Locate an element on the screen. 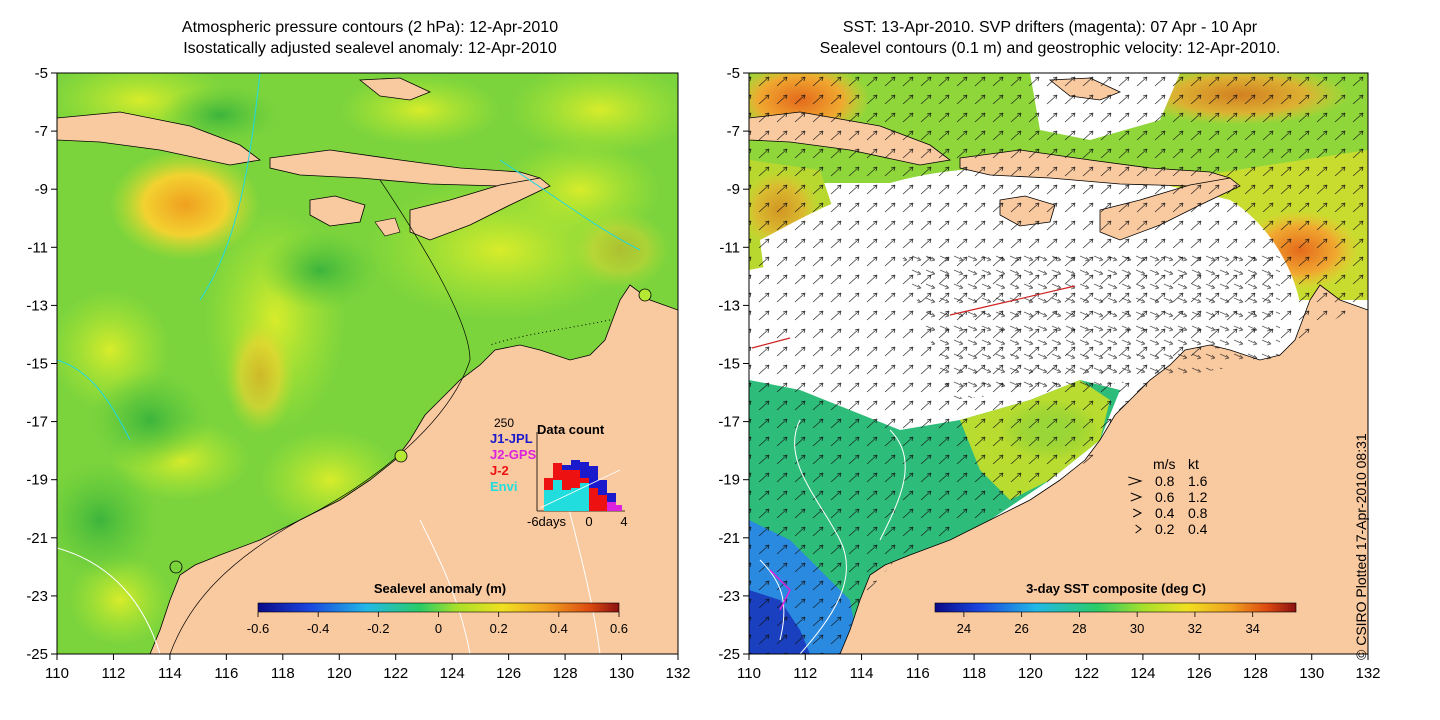  velocity-key-header-kt: kt is located at coordinates (1193, 464).